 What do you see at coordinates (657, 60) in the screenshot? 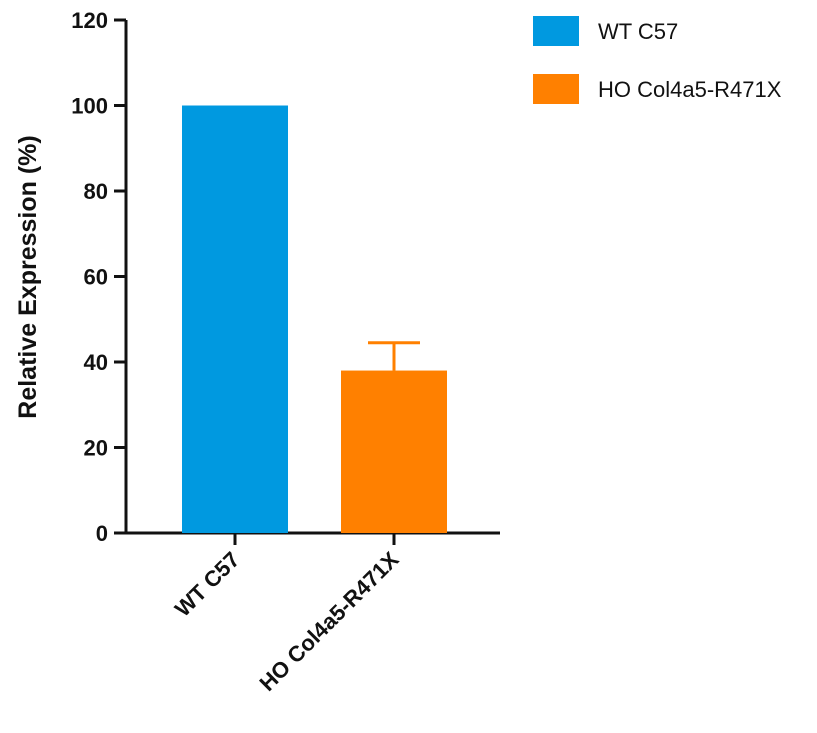
I see `legend: WT C57 HO Col4a5-R471X` at bounding box center [657, 60].